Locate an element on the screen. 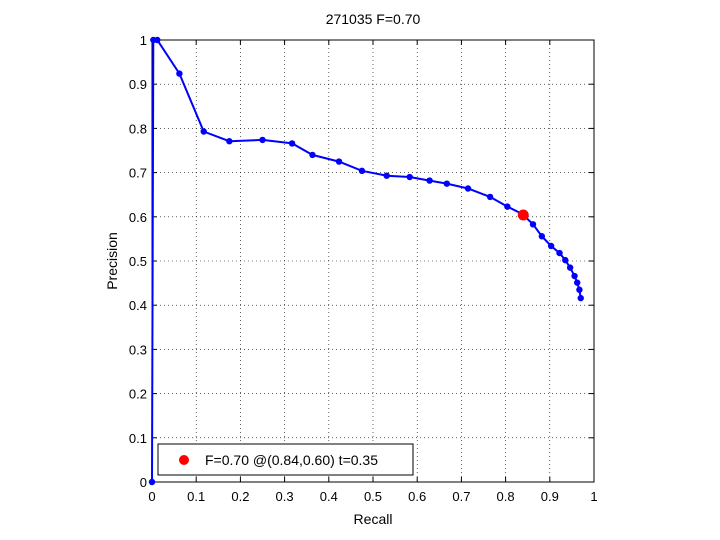 The width and height of the screenshot is (720, 540). y-tick-label: 0.6 is located at coordinates (138, 217).